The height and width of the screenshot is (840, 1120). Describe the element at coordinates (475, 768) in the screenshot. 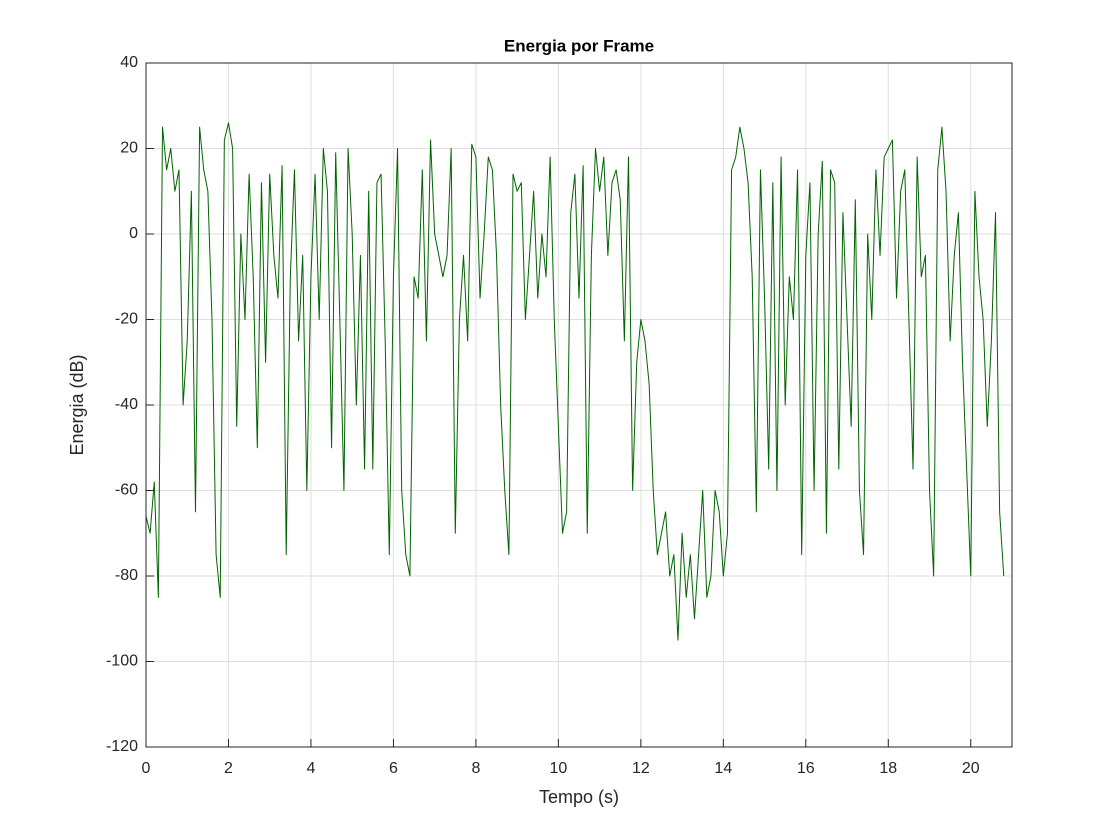

I see `x-tick-label: 8` at that location.